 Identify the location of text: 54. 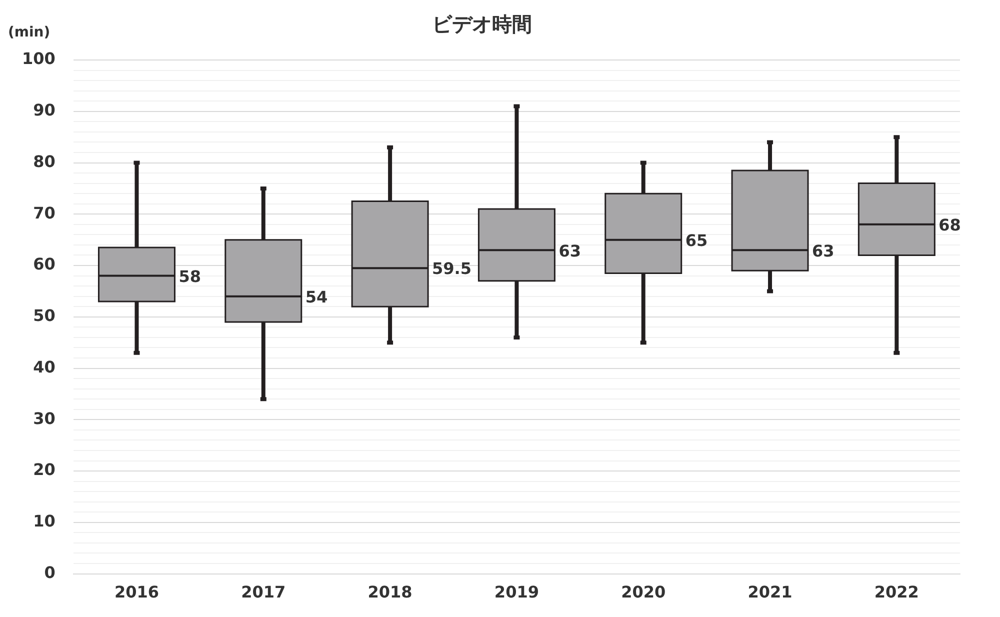
(316, 297).